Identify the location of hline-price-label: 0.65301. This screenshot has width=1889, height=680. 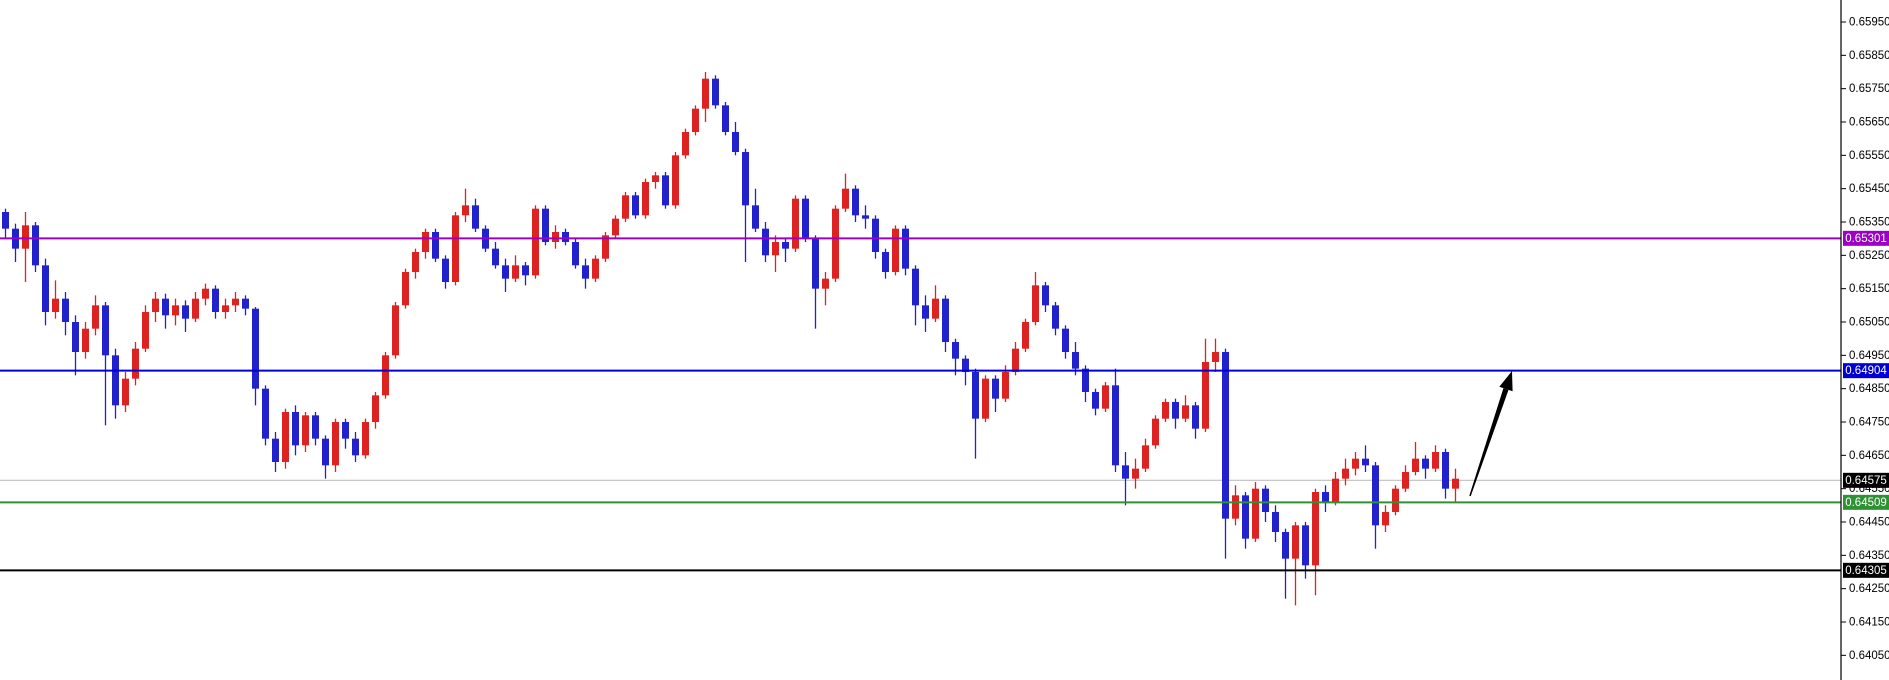
(1866, 239).